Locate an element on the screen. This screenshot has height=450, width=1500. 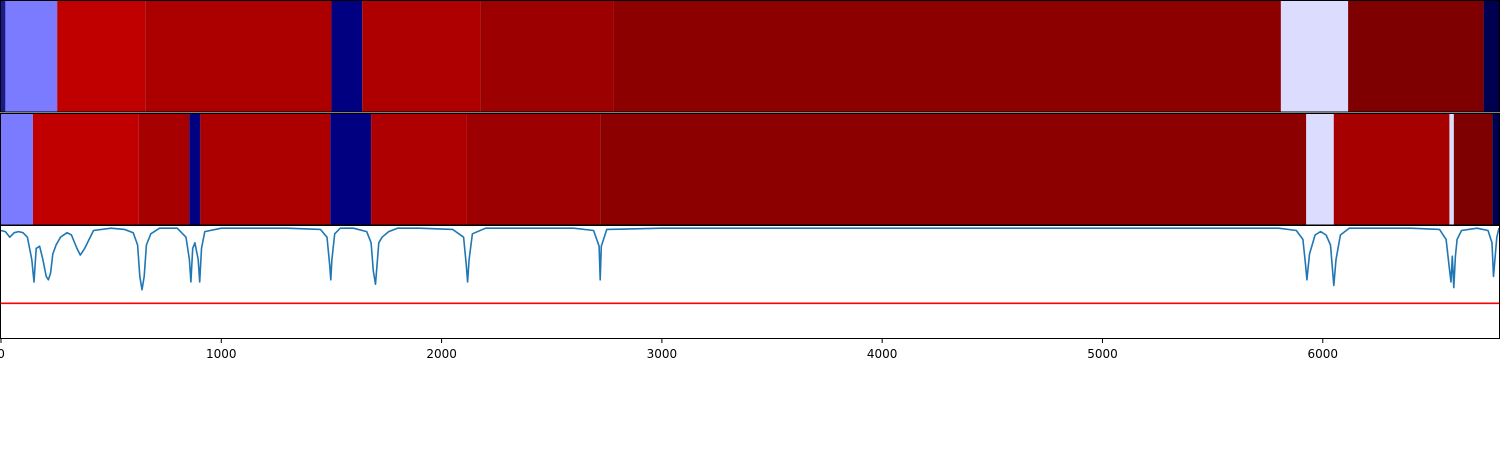
signal-line is located at coordinates (750, 259).